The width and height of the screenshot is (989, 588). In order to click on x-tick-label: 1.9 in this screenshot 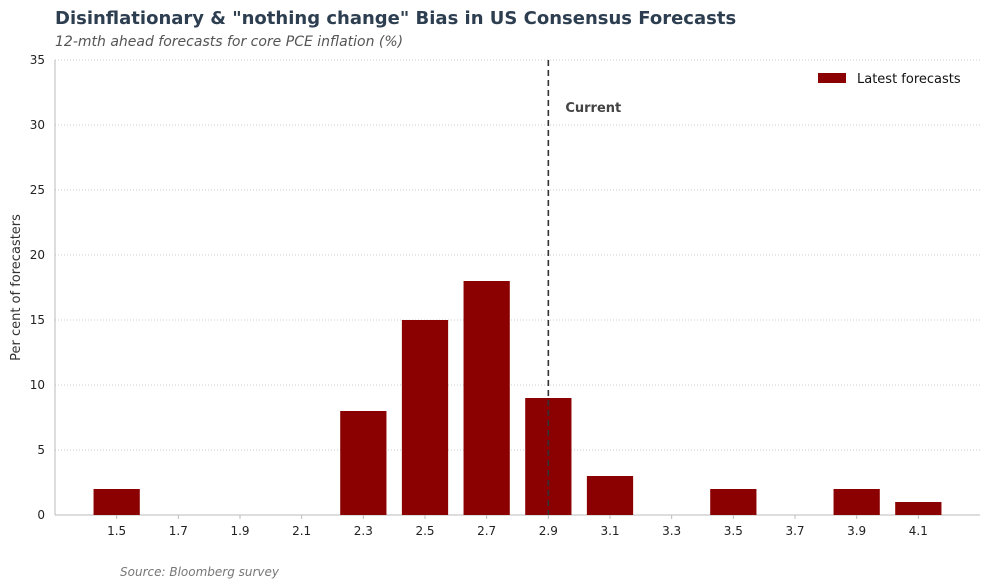, I will do `click(239, 531)`.